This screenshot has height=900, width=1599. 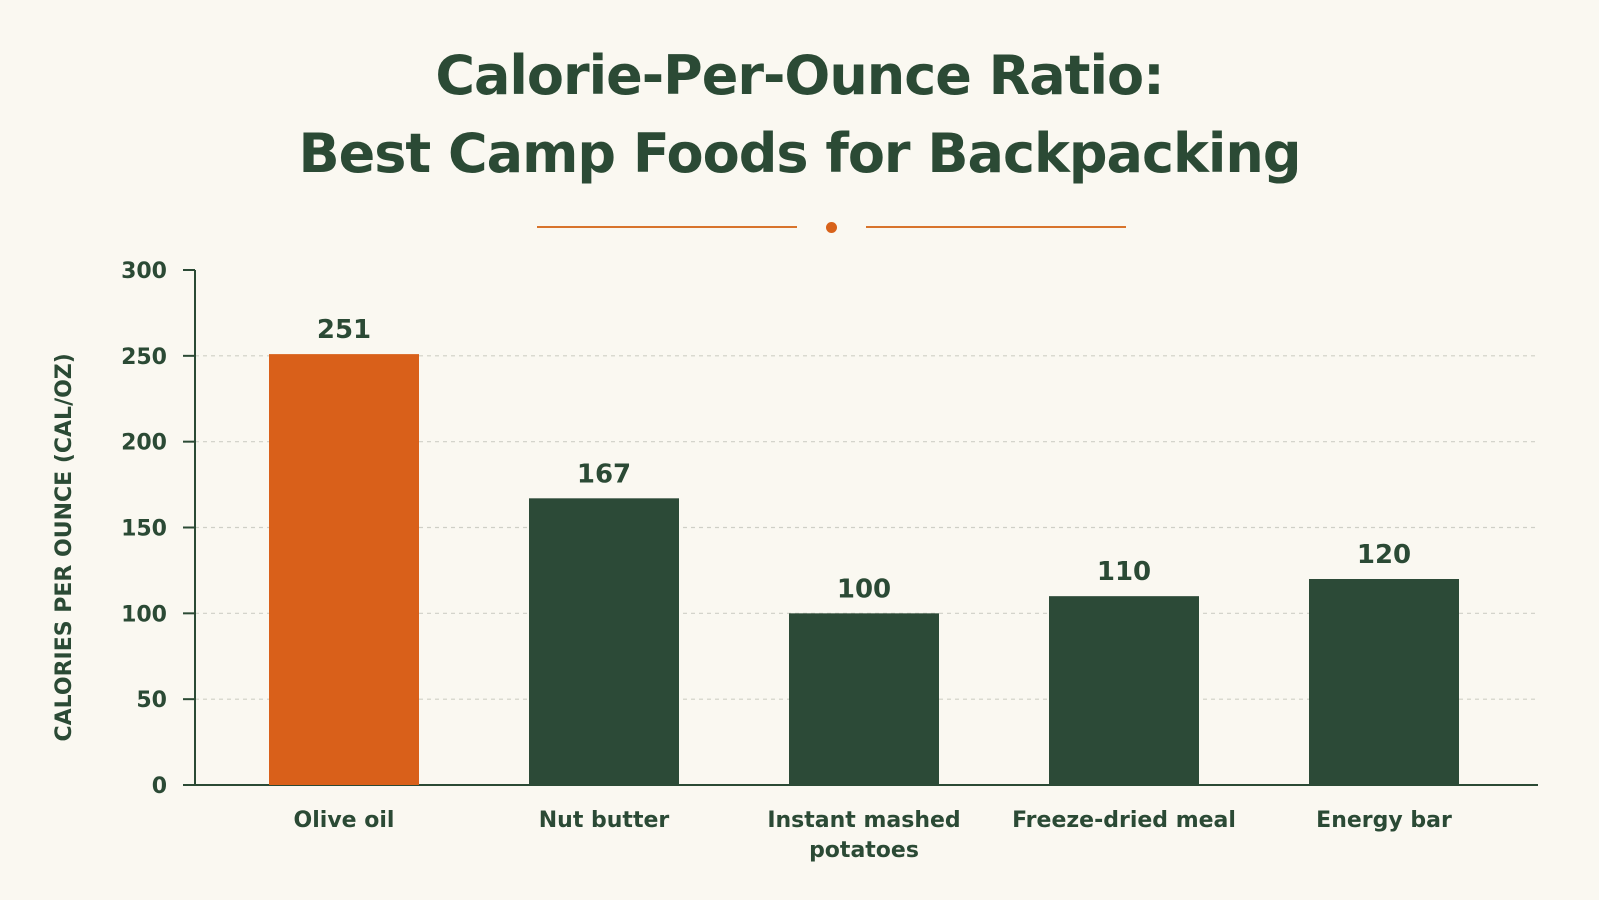 What do you see at coordinates (799, 75) in the screenshot?
I see `chart-title-line-1: Calorie-Per-Ounce Ratio:` at bounding box center [799, 75].